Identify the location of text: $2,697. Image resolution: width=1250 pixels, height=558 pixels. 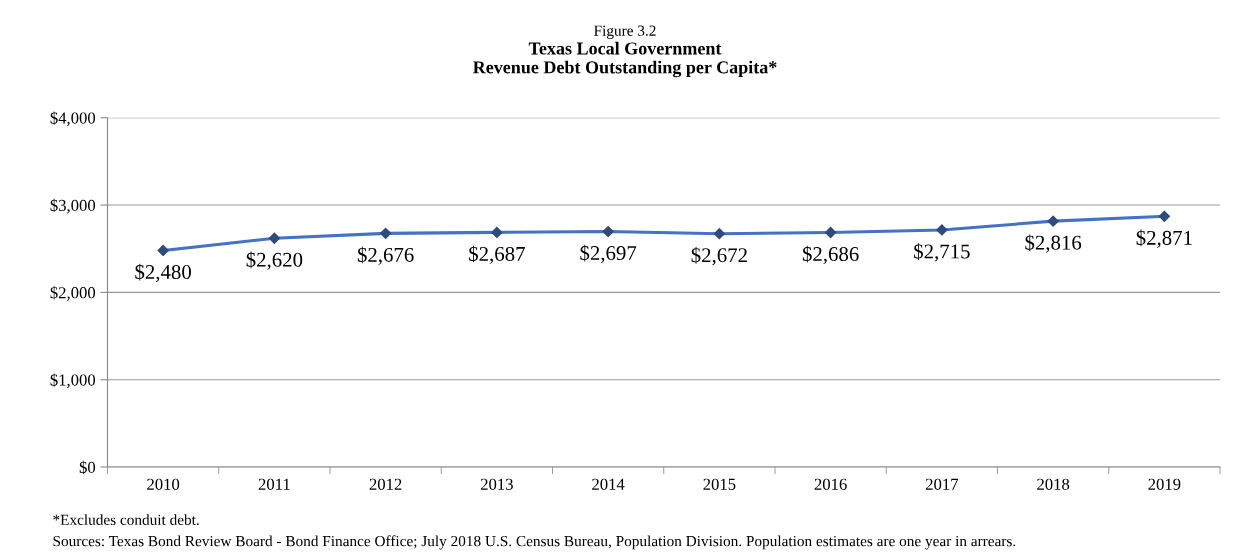
(608, 254).